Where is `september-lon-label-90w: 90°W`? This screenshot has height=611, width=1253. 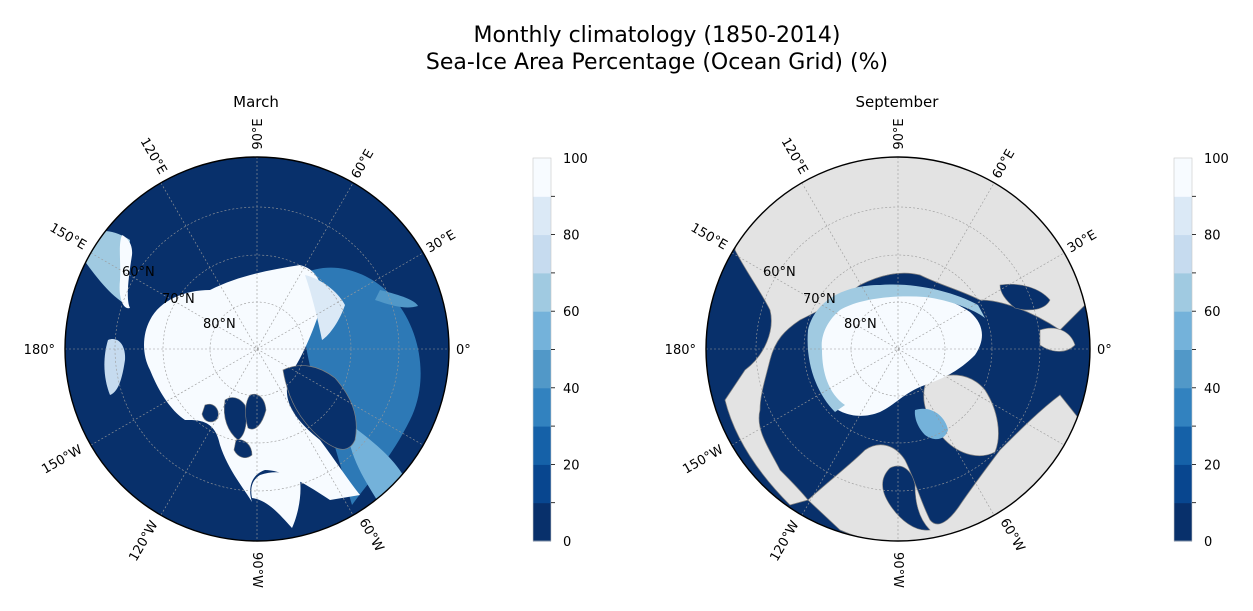
september-lon-label-90w: 90°W is located at coordinates (897, 570).